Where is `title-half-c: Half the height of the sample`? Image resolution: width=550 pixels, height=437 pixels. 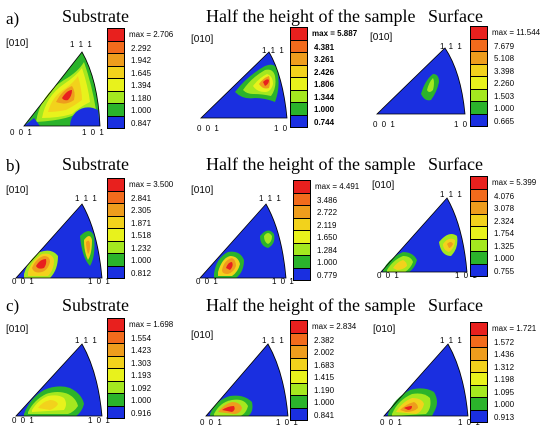
title-half-c: Half the height of the sample is located at coordinates (311, 305).